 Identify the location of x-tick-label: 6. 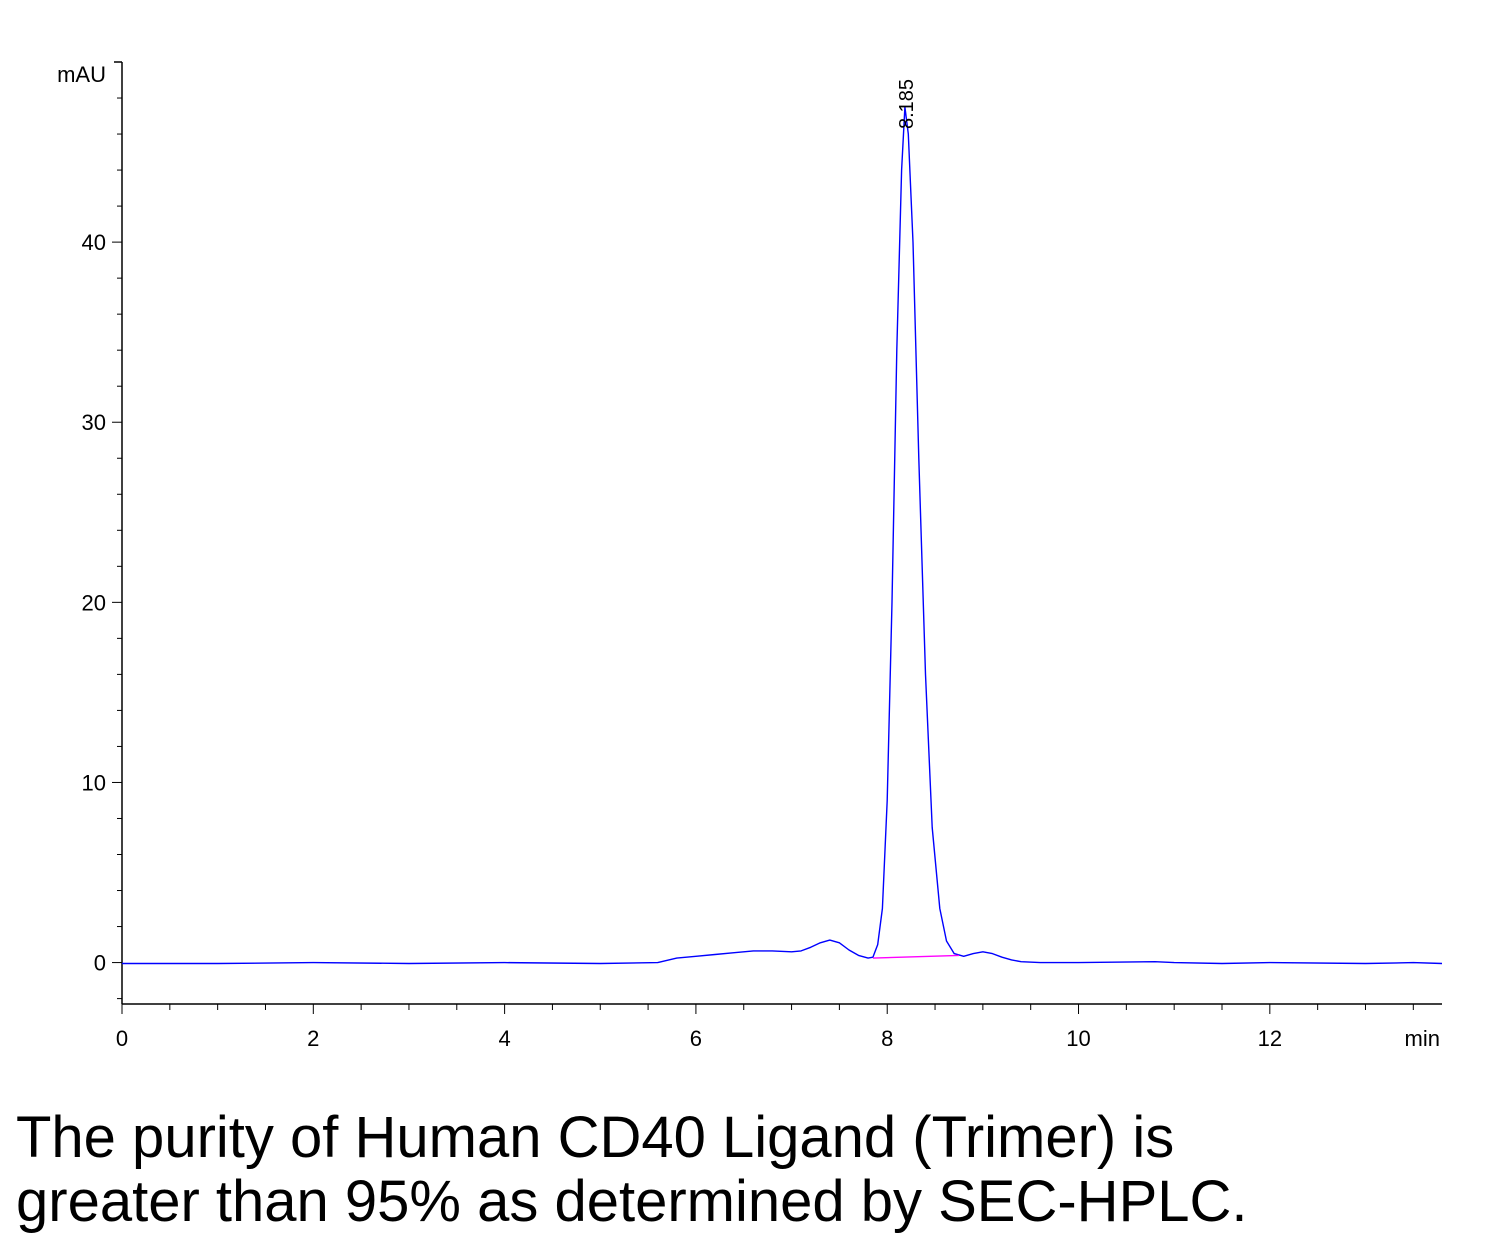
(696, 1038).